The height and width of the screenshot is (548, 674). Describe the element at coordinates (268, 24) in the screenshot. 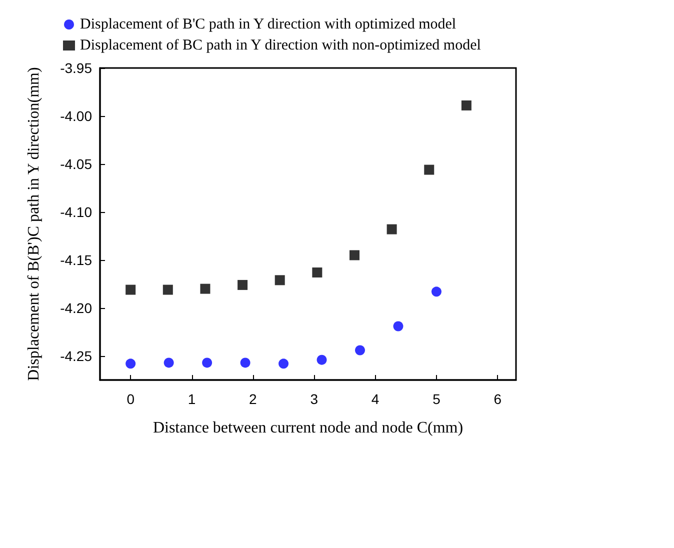

I see `legend-label: Displacement of B'C path in Y direction with optimized model` at that location.